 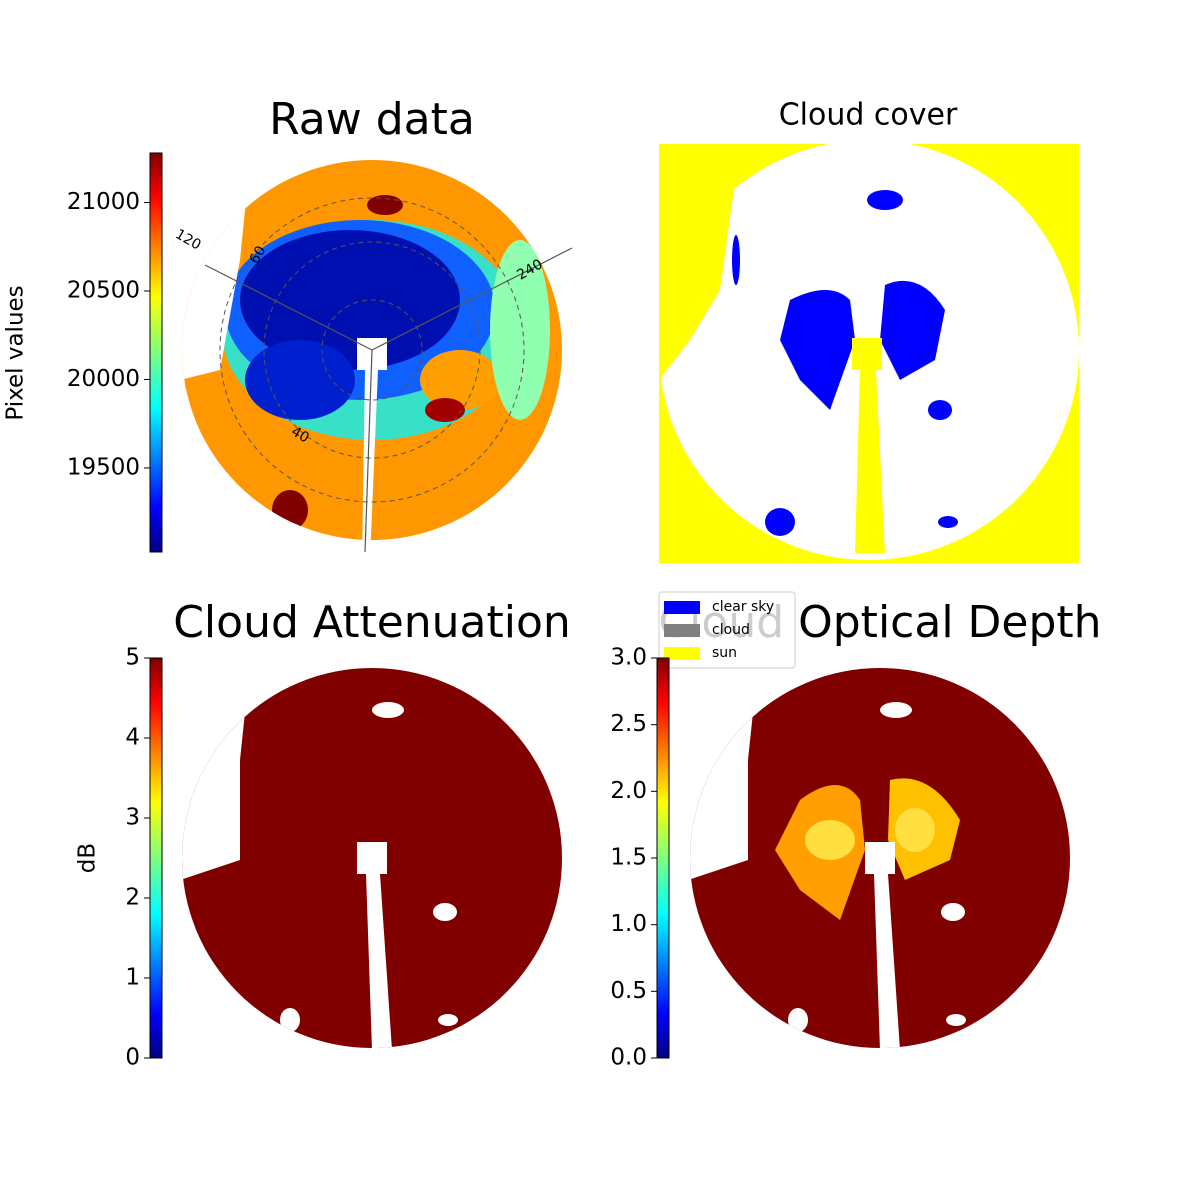 What do you see at coordinates (258, 254) in the screenshot?
I see `polar-label: 60` at bounding box center [258, 254].